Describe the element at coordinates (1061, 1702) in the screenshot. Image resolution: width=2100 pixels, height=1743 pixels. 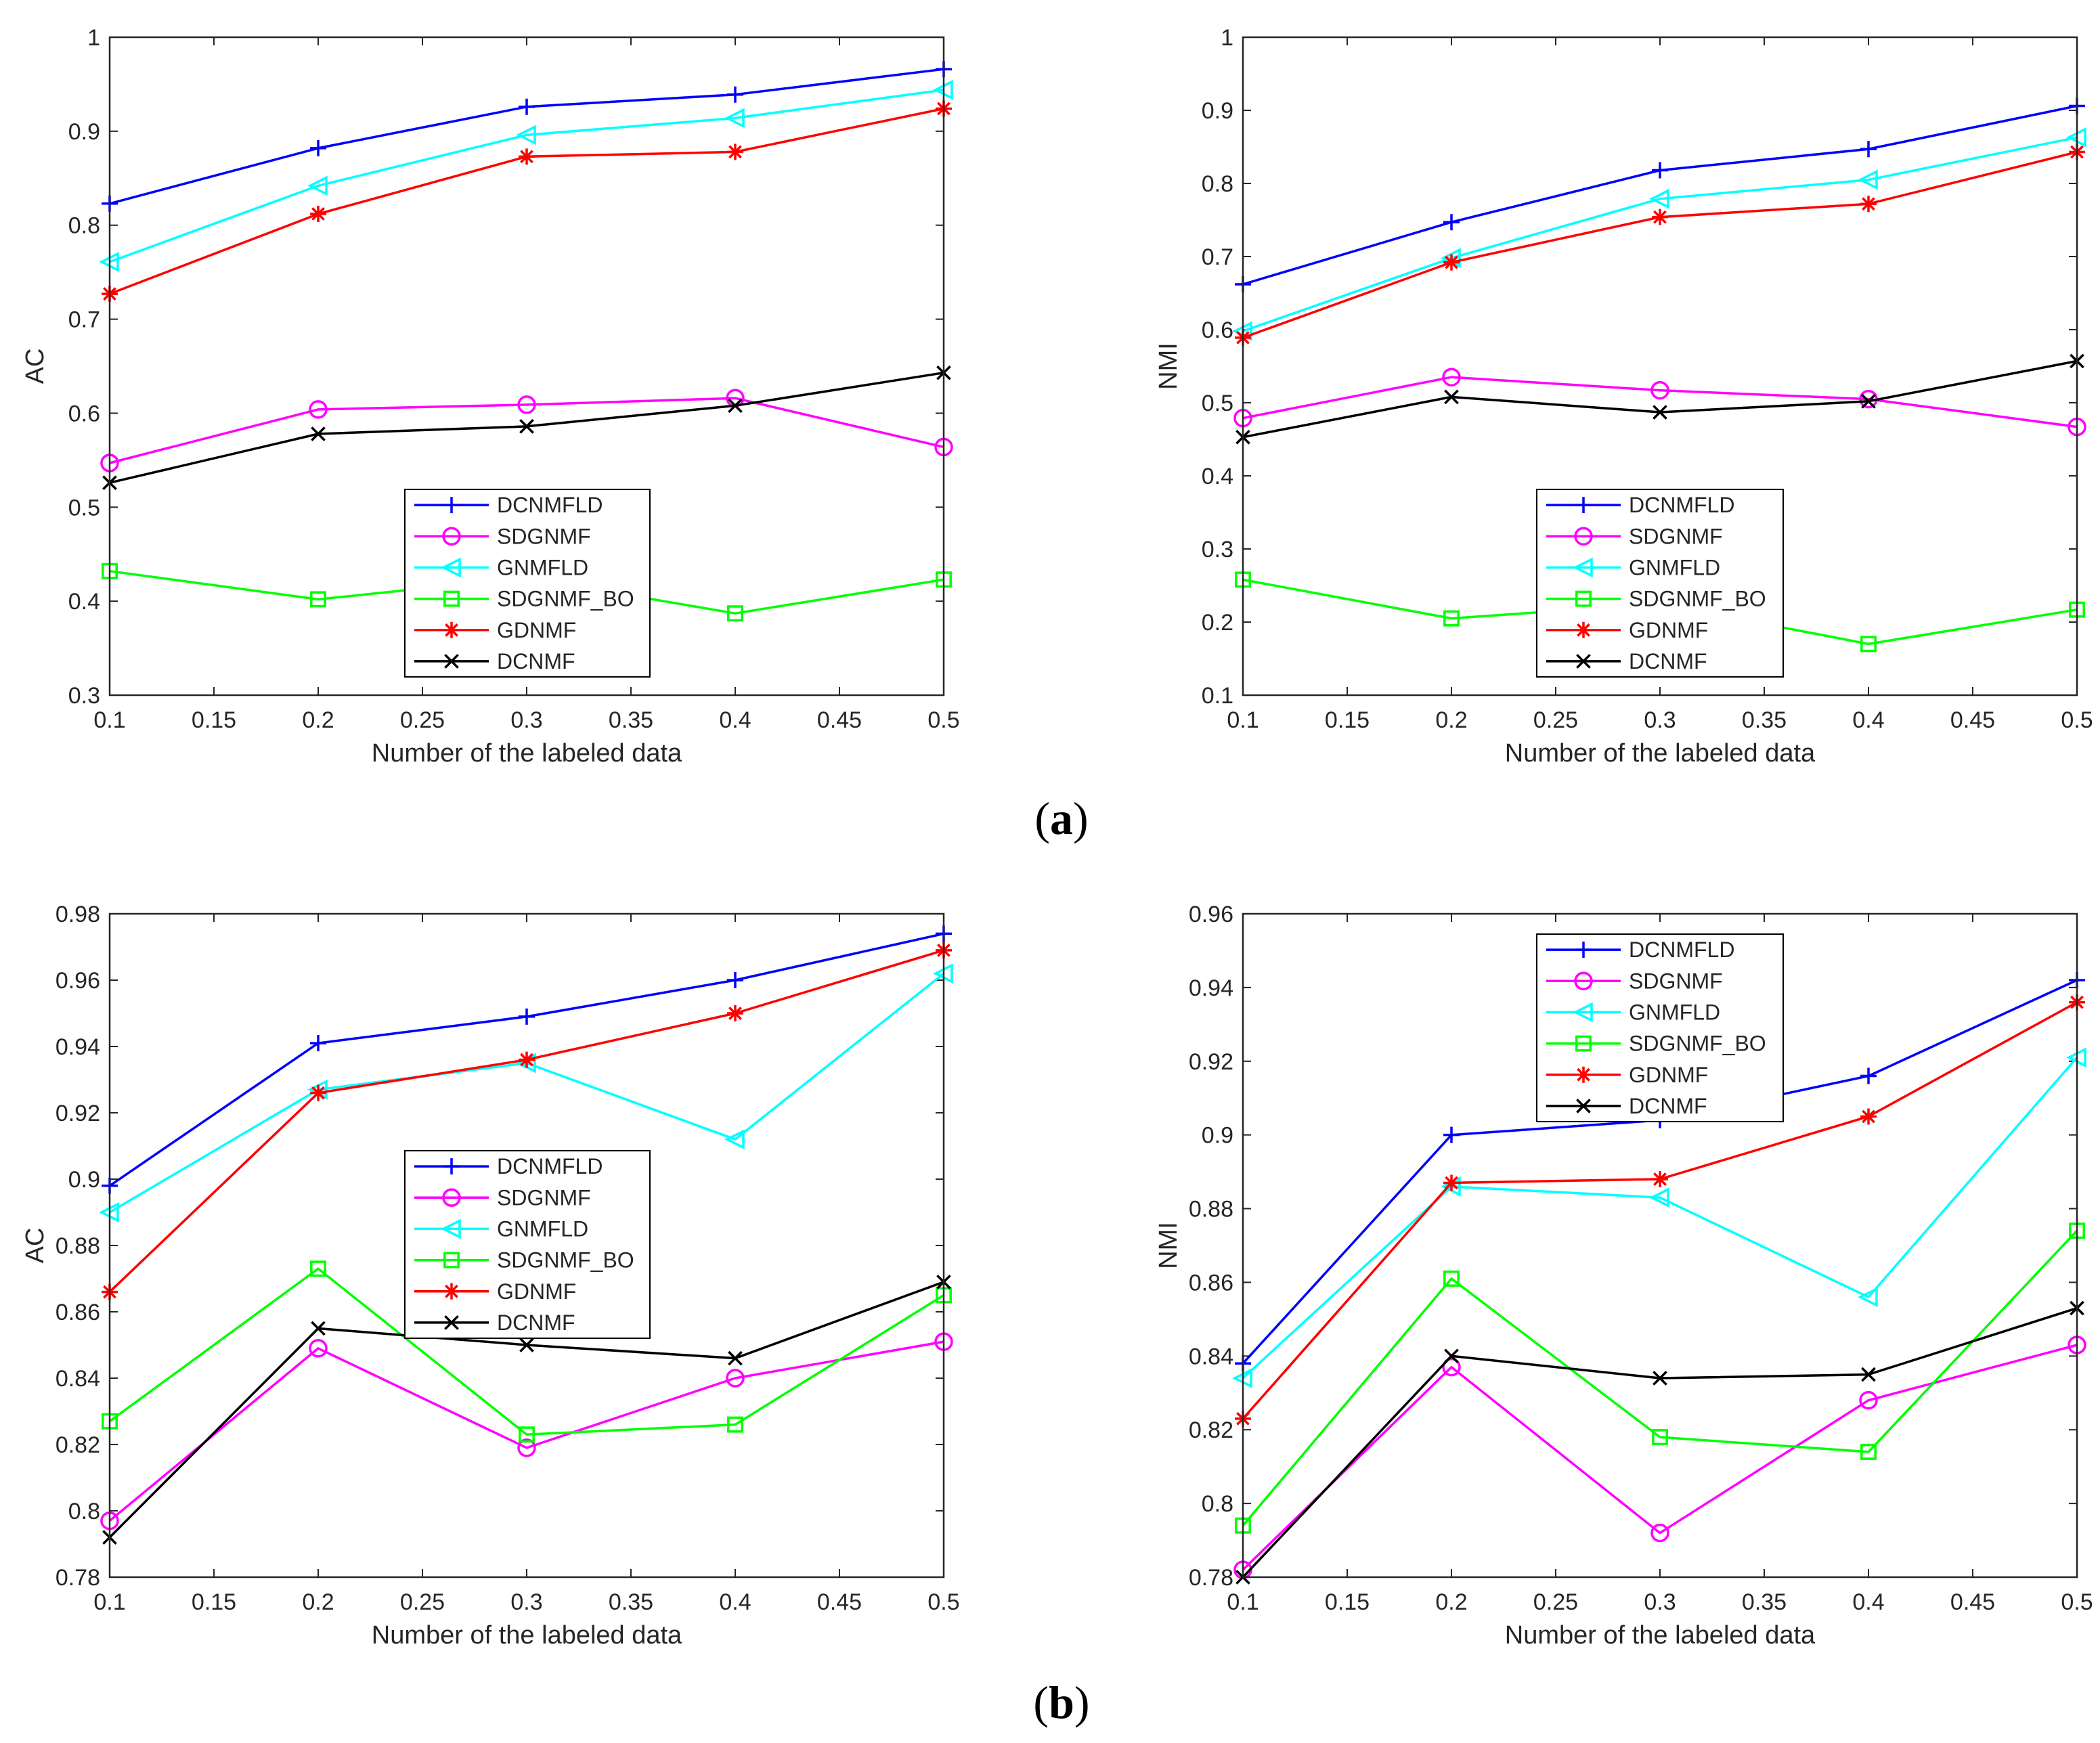
I see `panel-label-b: (b)` at that location.